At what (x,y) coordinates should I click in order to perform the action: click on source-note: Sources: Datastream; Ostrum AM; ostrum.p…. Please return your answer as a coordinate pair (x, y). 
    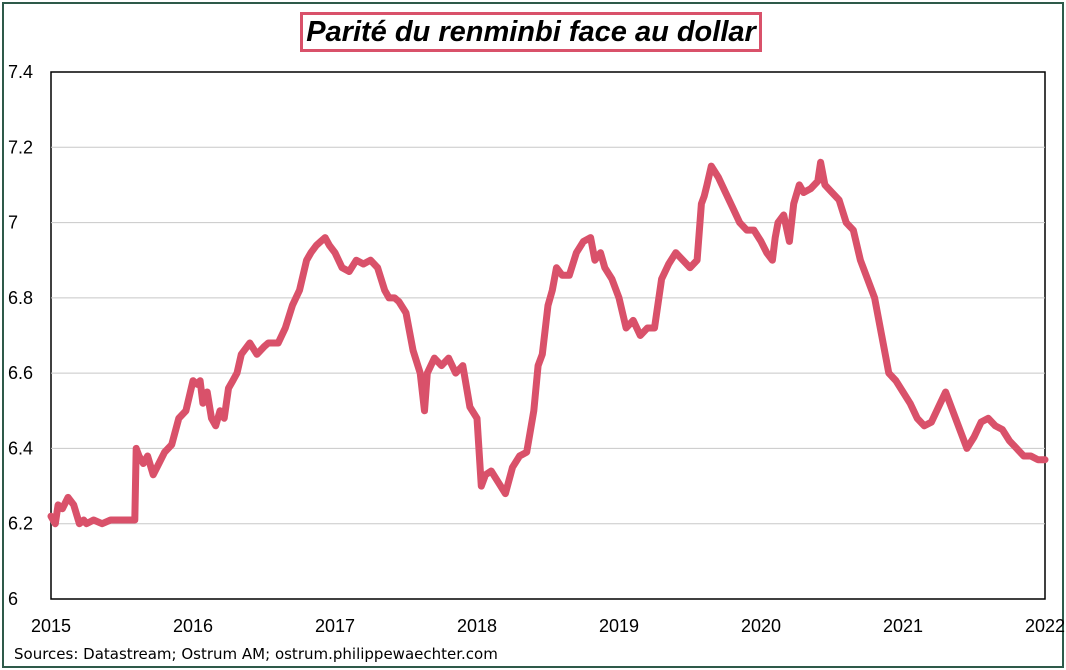
    Looking at the image, I should click on (256, 654).